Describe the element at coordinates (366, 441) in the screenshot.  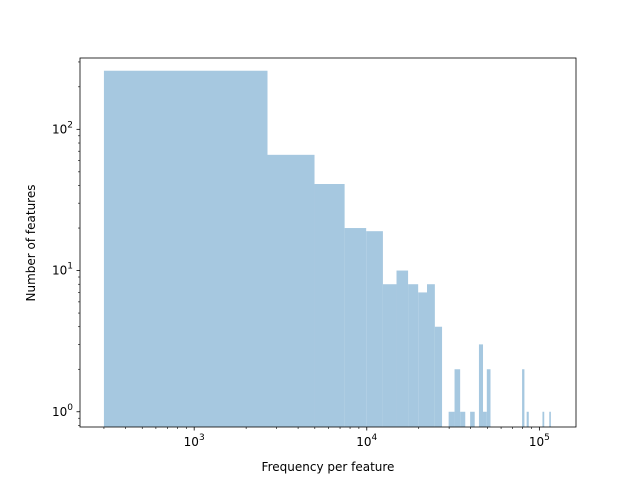
I see `x-tick-label: 10⁴` at that location.